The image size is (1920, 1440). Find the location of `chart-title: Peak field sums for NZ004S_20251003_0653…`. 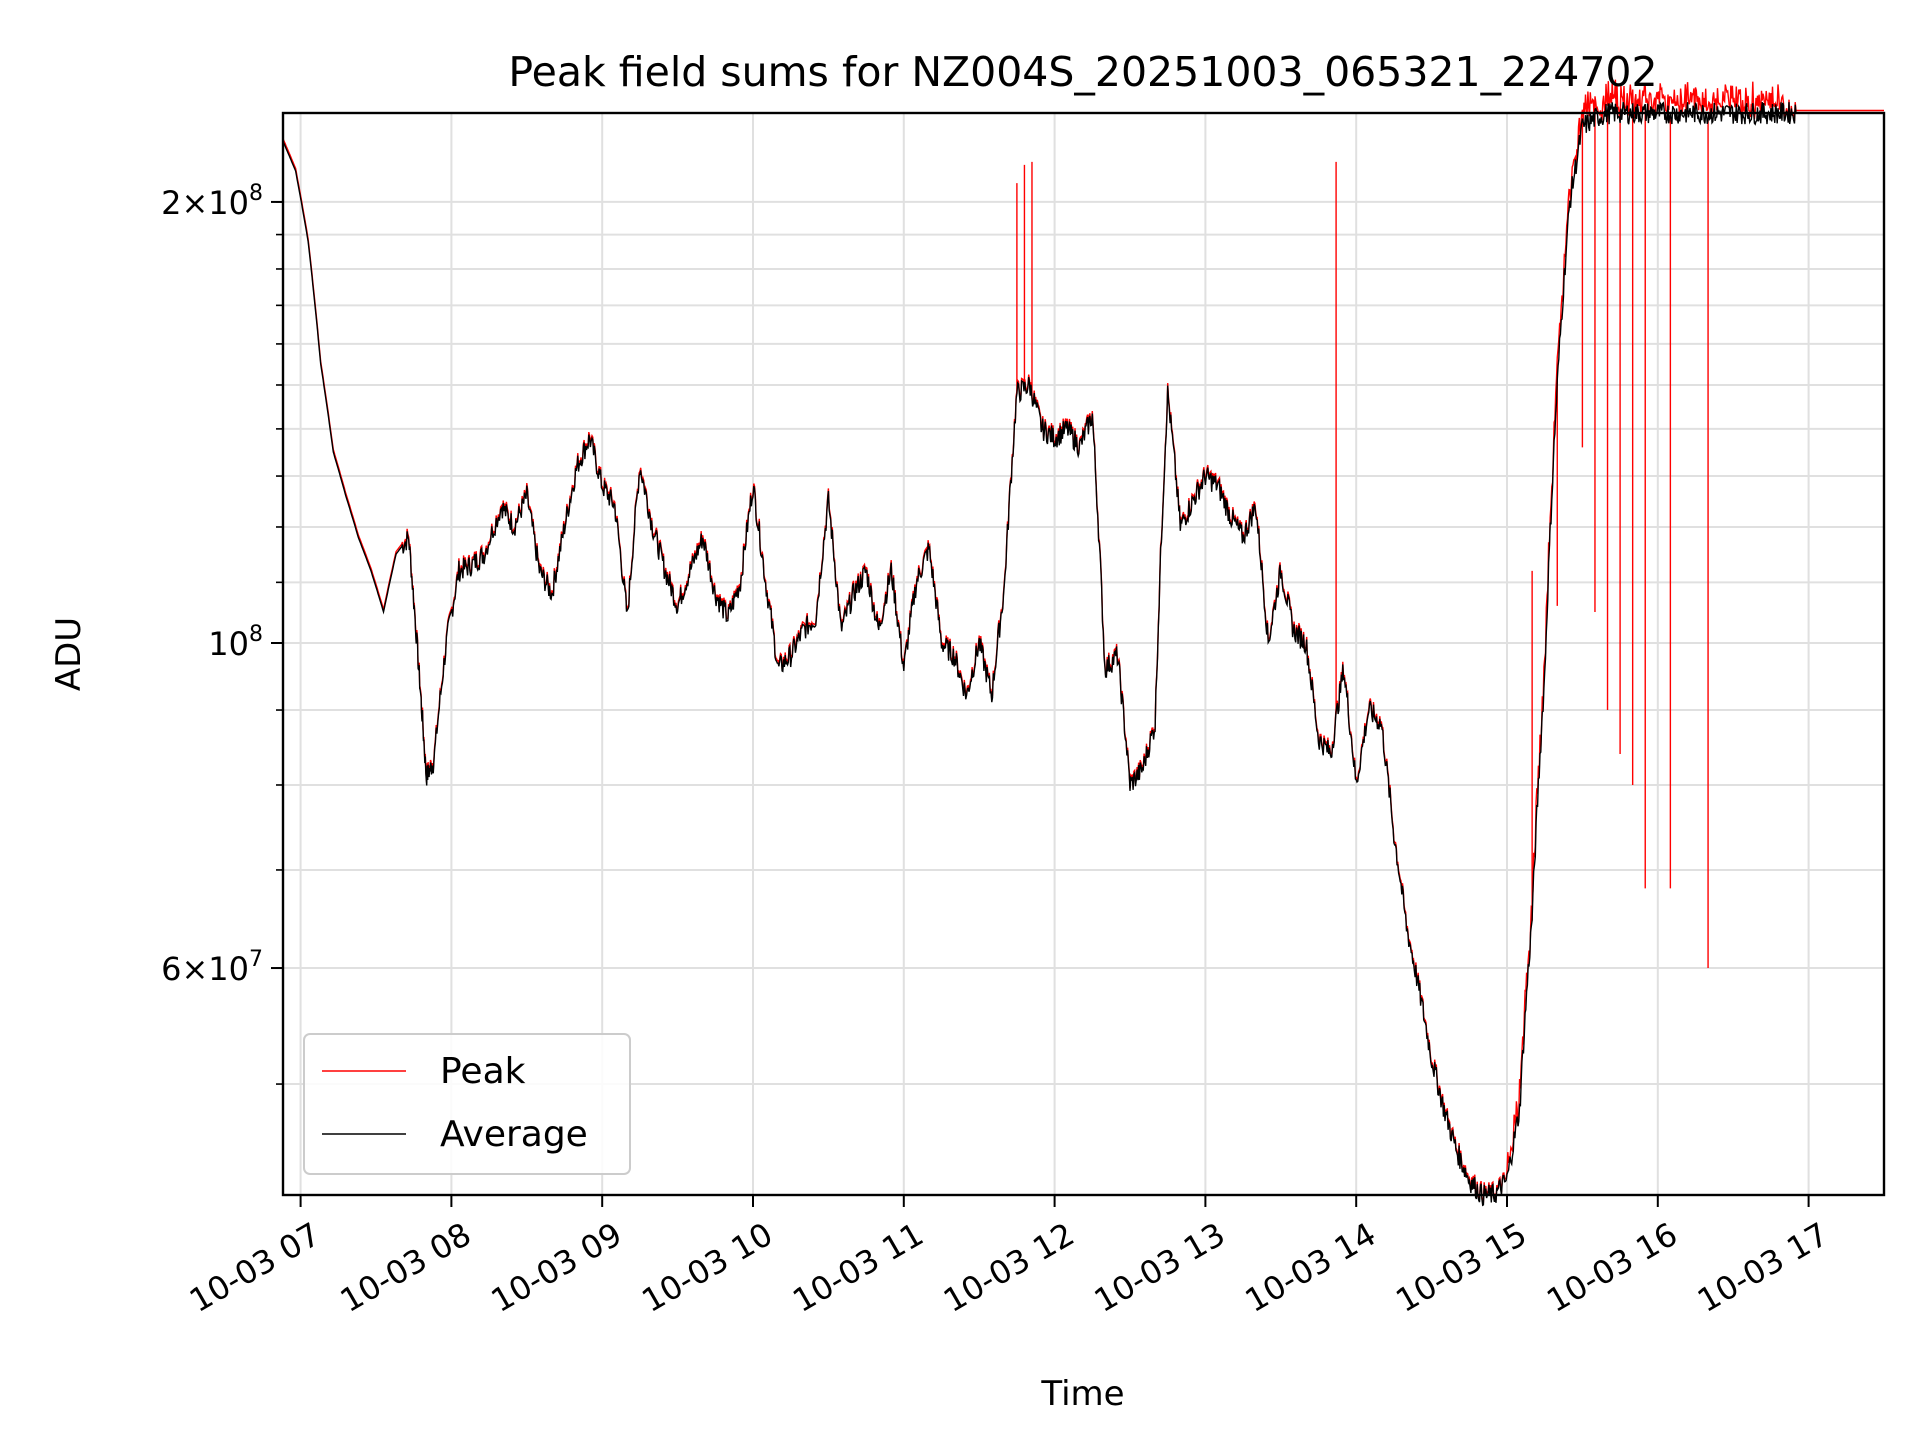

chart-title: Peak field sums for NZ004S_20251003_0653… is located at coordinates (1082, 72).